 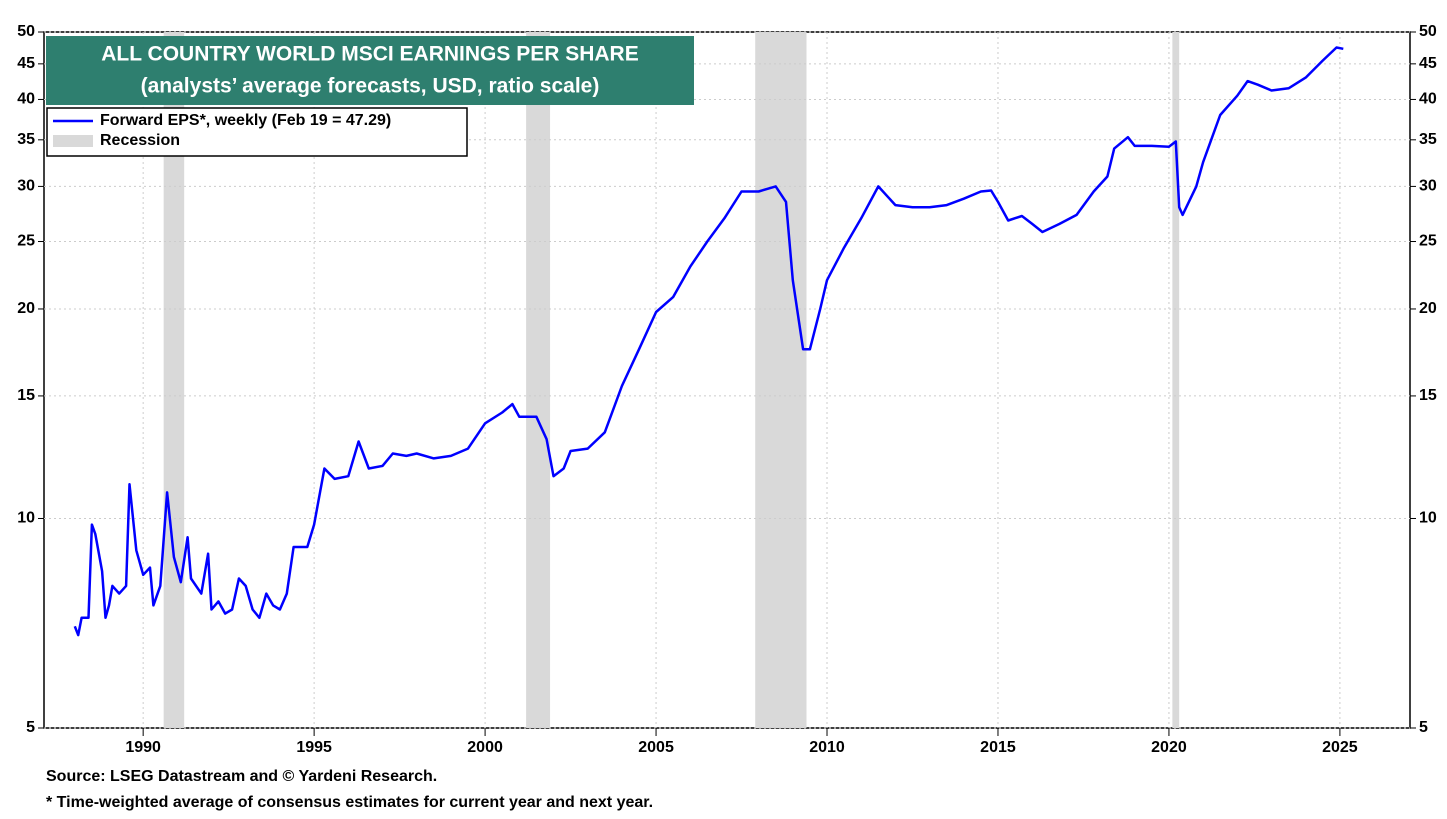 What do you see at coordinates (245, 120) in the screenshot?
I see `legend-label: Forward EPS*, weekly (Feb 19 = 47.29)` at bounding box center [245, 120].